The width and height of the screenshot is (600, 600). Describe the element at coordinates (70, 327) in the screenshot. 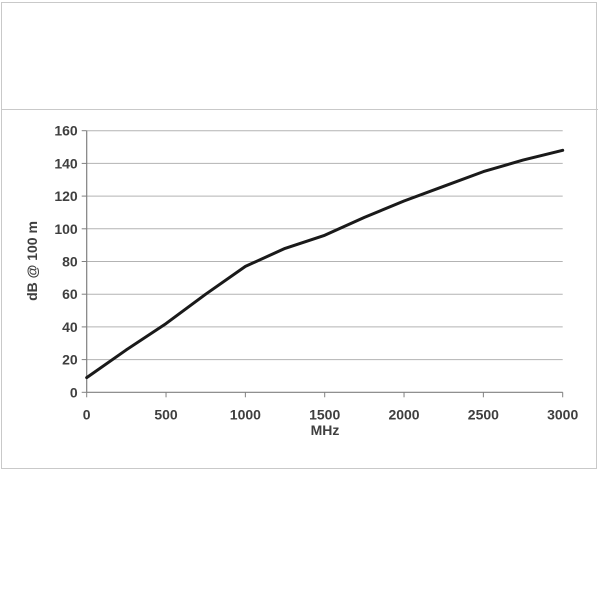

I see `y-tick-label: 40` at that location.